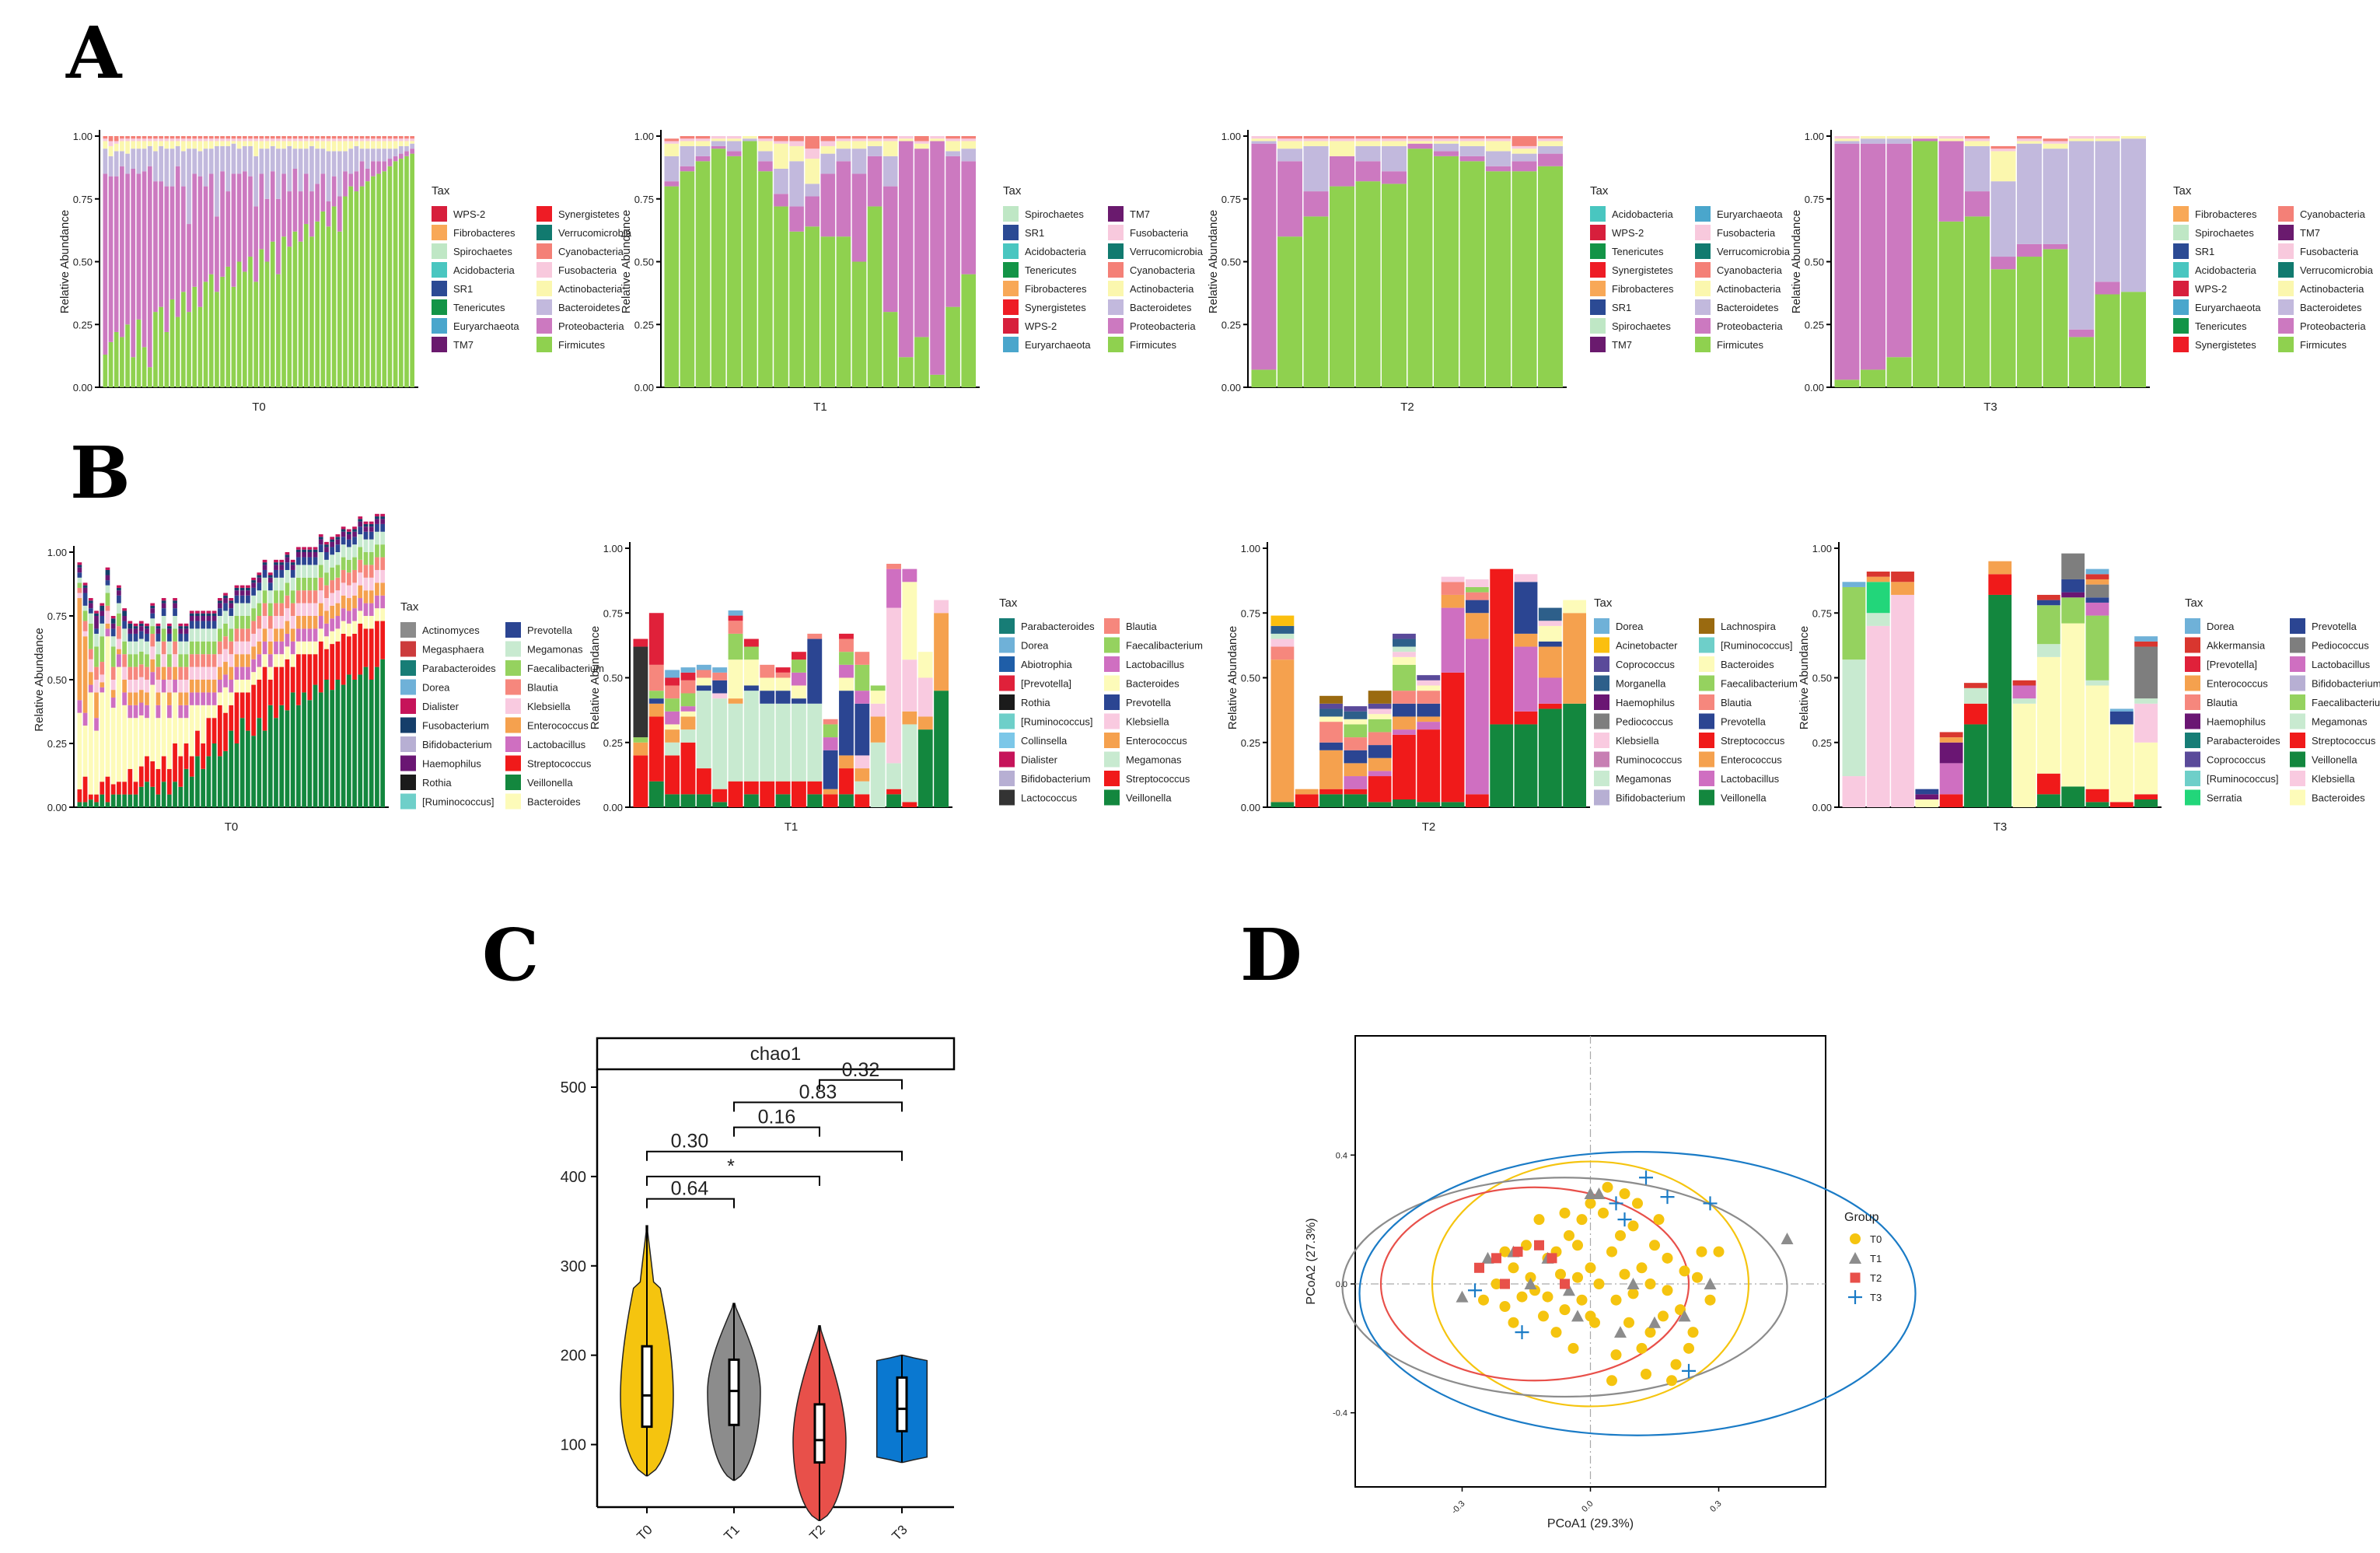  Describe the element at coordinates (1459, 1507) in the screenshot. I see `x-tick-label: -0.3` at that location.